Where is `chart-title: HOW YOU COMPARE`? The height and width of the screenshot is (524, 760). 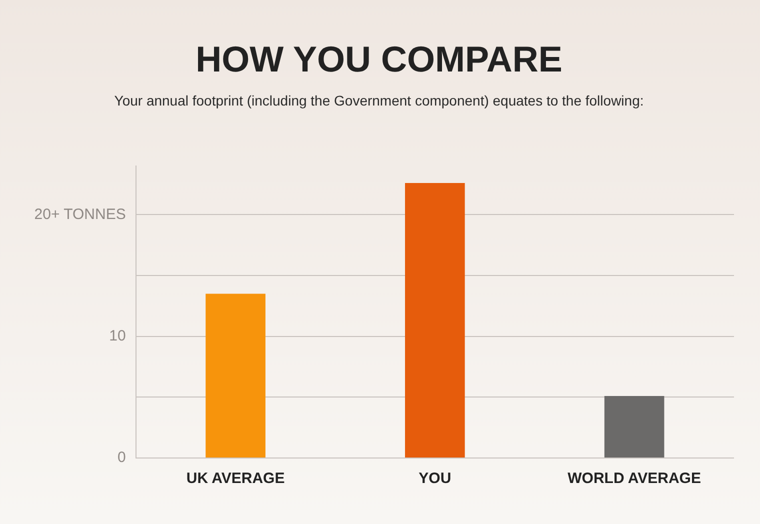
chart-title: HOW YOU COMPARE is located at coordinates (379, 59).